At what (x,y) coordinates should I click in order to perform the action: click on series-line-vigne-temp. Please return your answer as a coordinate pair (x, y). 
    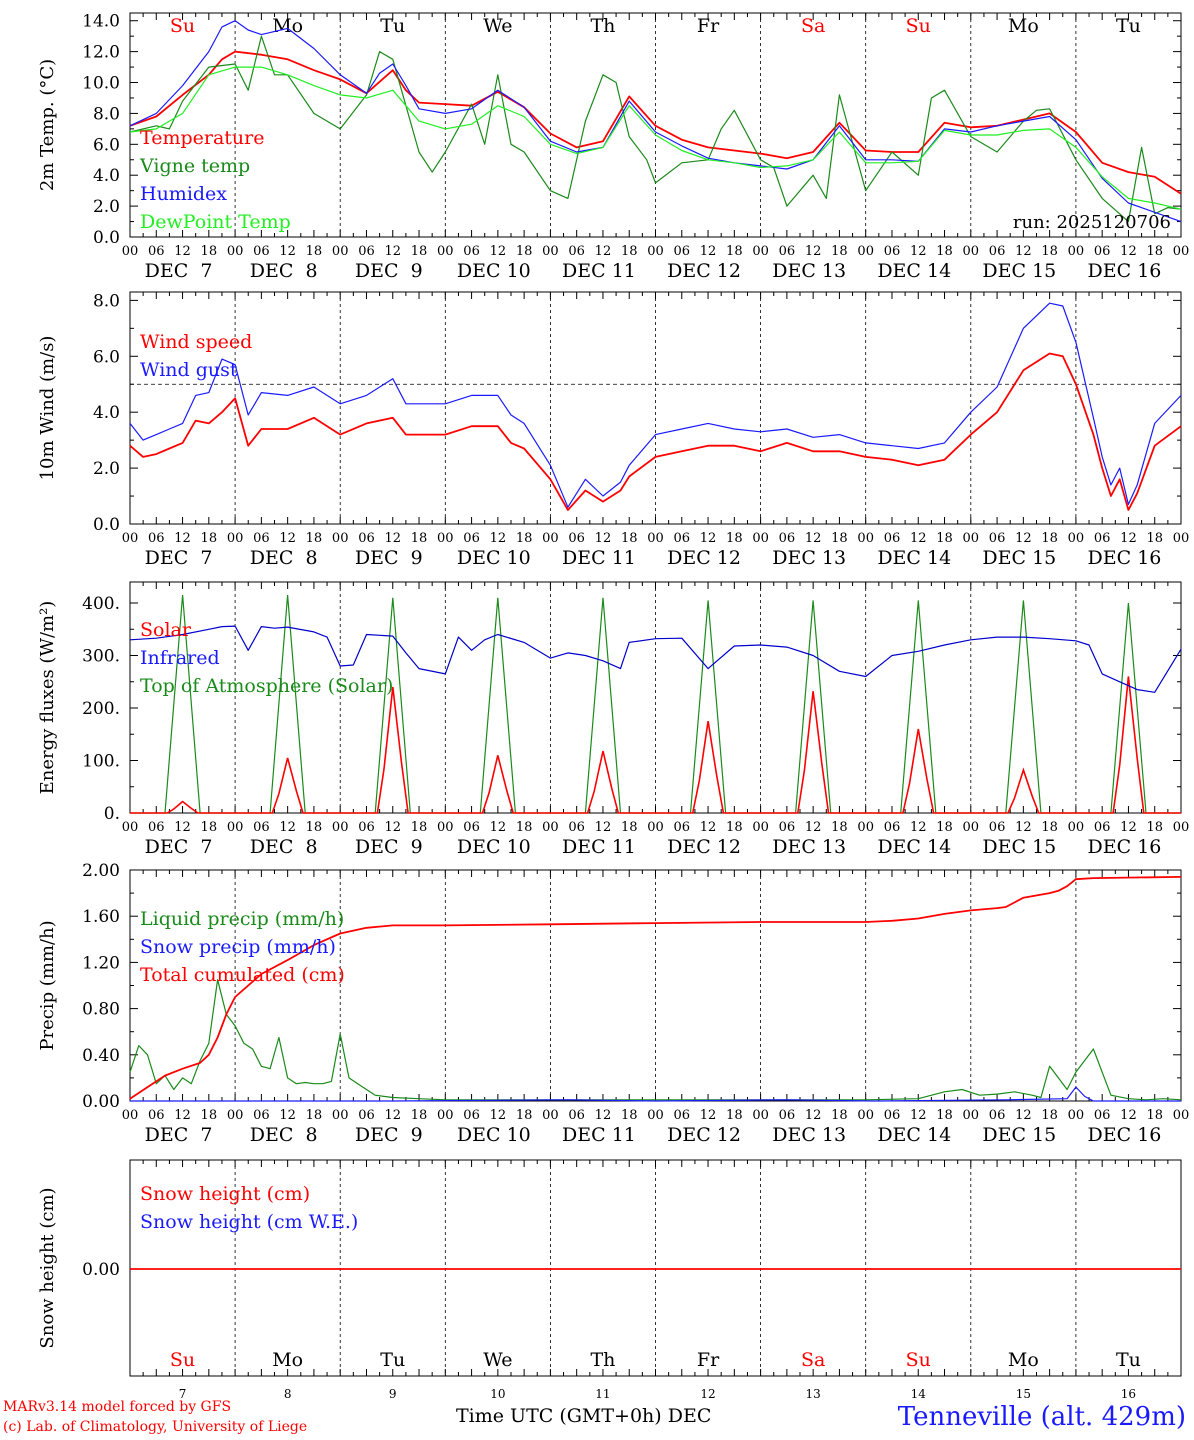
    Looking at the image, I should click on (655, 129).